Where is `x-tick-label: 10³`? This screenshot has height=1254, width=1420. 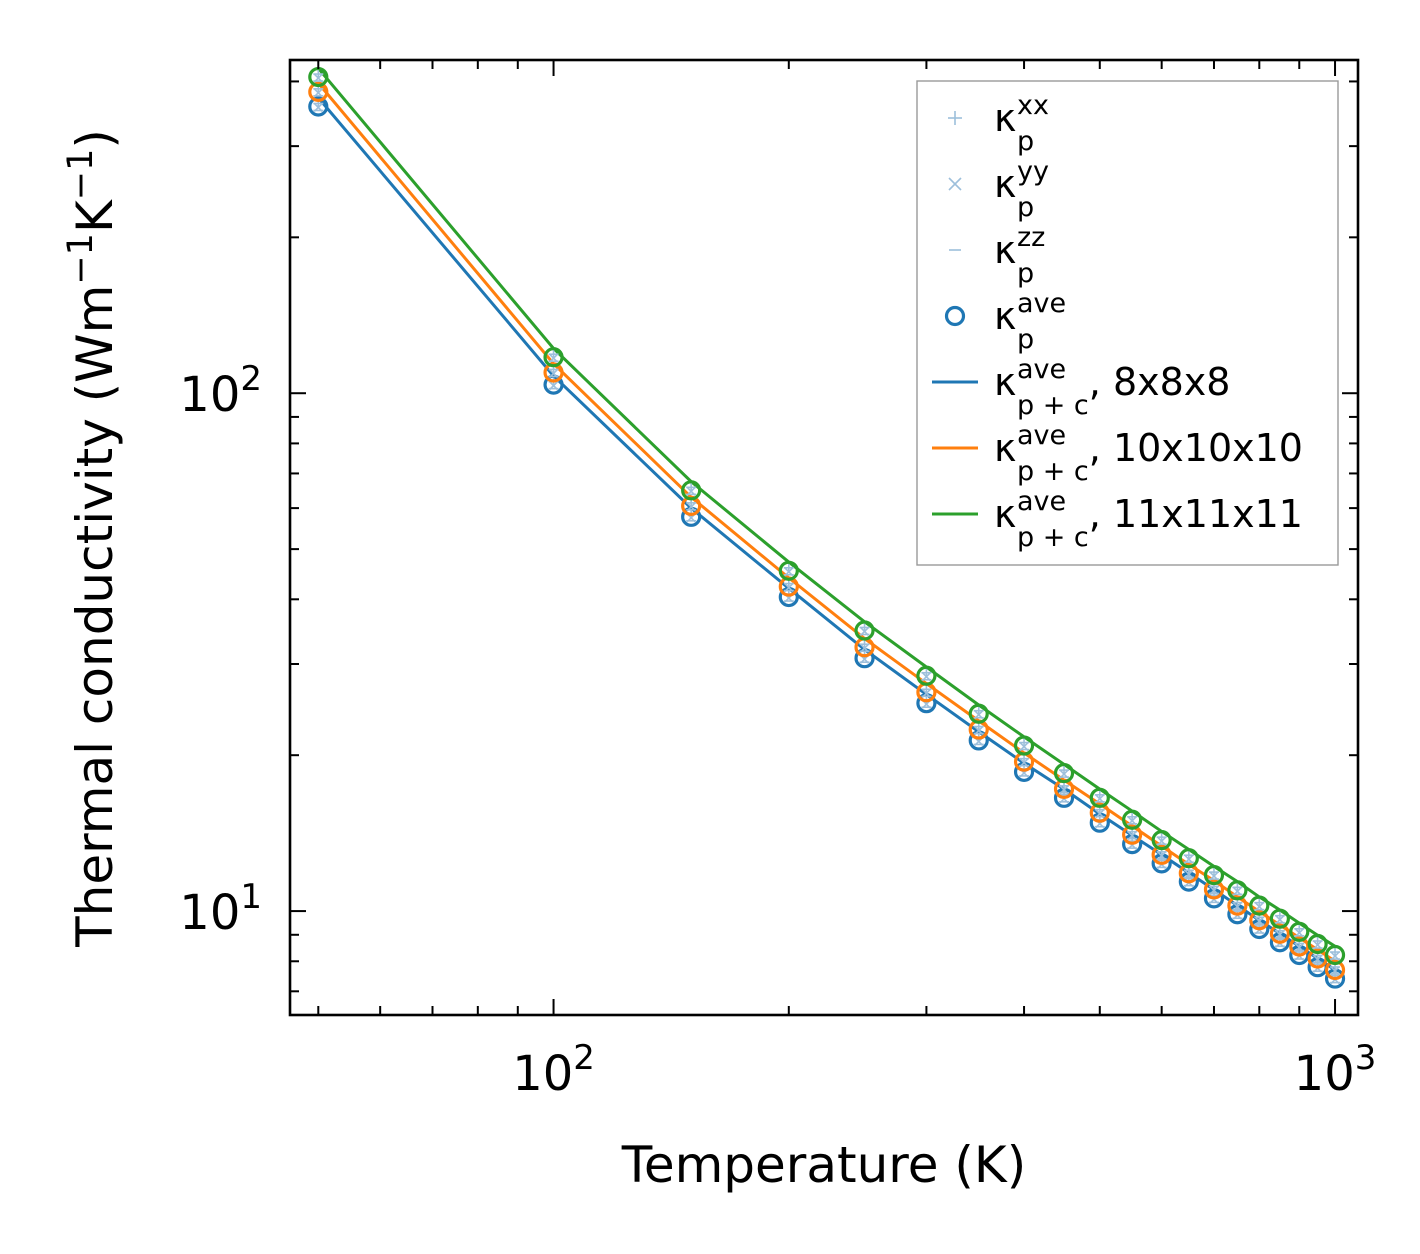 x-tick-label: 10³ is located at coordinates (1335, 1070).